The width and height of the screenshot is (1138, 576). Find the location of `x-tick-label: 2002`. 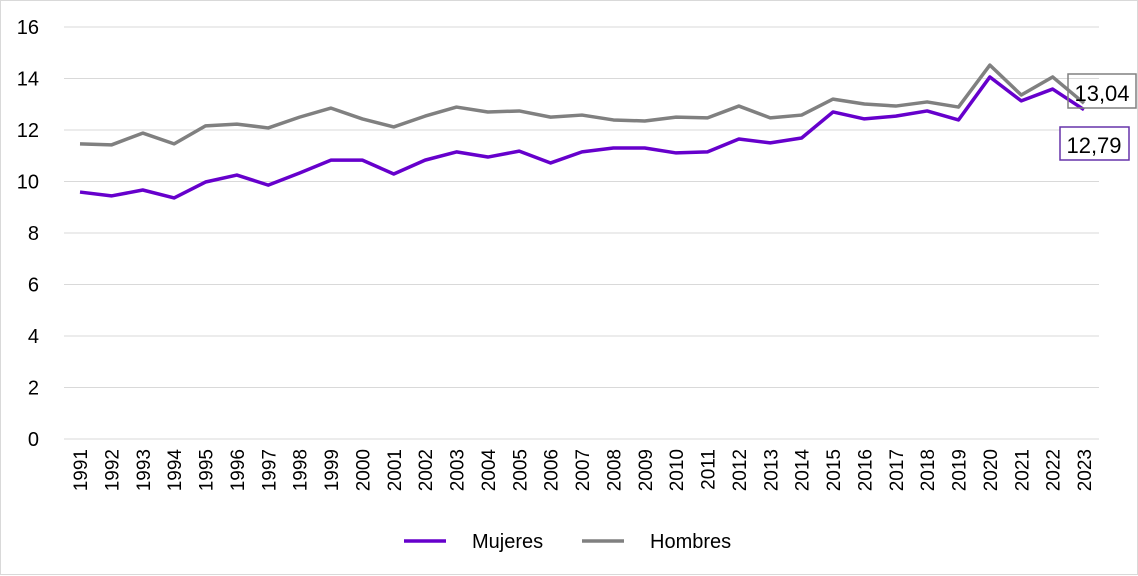

x-tick-label: 2002 is located at coordinates (426, 470).